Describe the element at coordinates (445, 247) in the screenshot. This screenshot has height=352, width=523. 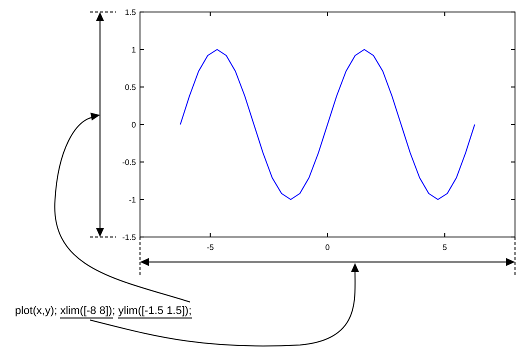
I see `x-tick-label: 5` at that location.